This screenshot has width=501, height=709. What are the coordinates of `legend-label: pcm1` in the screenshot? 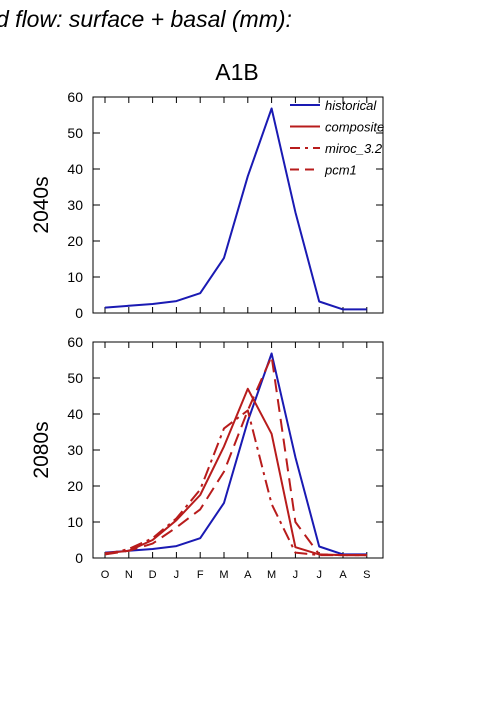 It's located at (340, 170).